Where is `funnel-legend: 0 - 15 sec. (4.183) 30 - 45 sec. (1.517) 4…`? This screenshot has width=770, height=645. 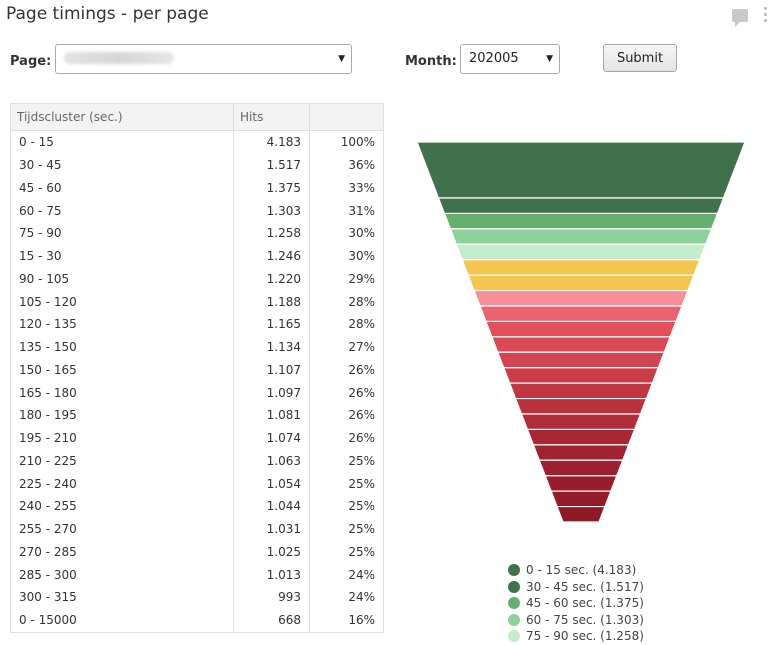
funnel-legend: 0 - 15 sec. (4.183) 30 - 45 sec. (1.517) 4… is located at coordinates (576, 603).